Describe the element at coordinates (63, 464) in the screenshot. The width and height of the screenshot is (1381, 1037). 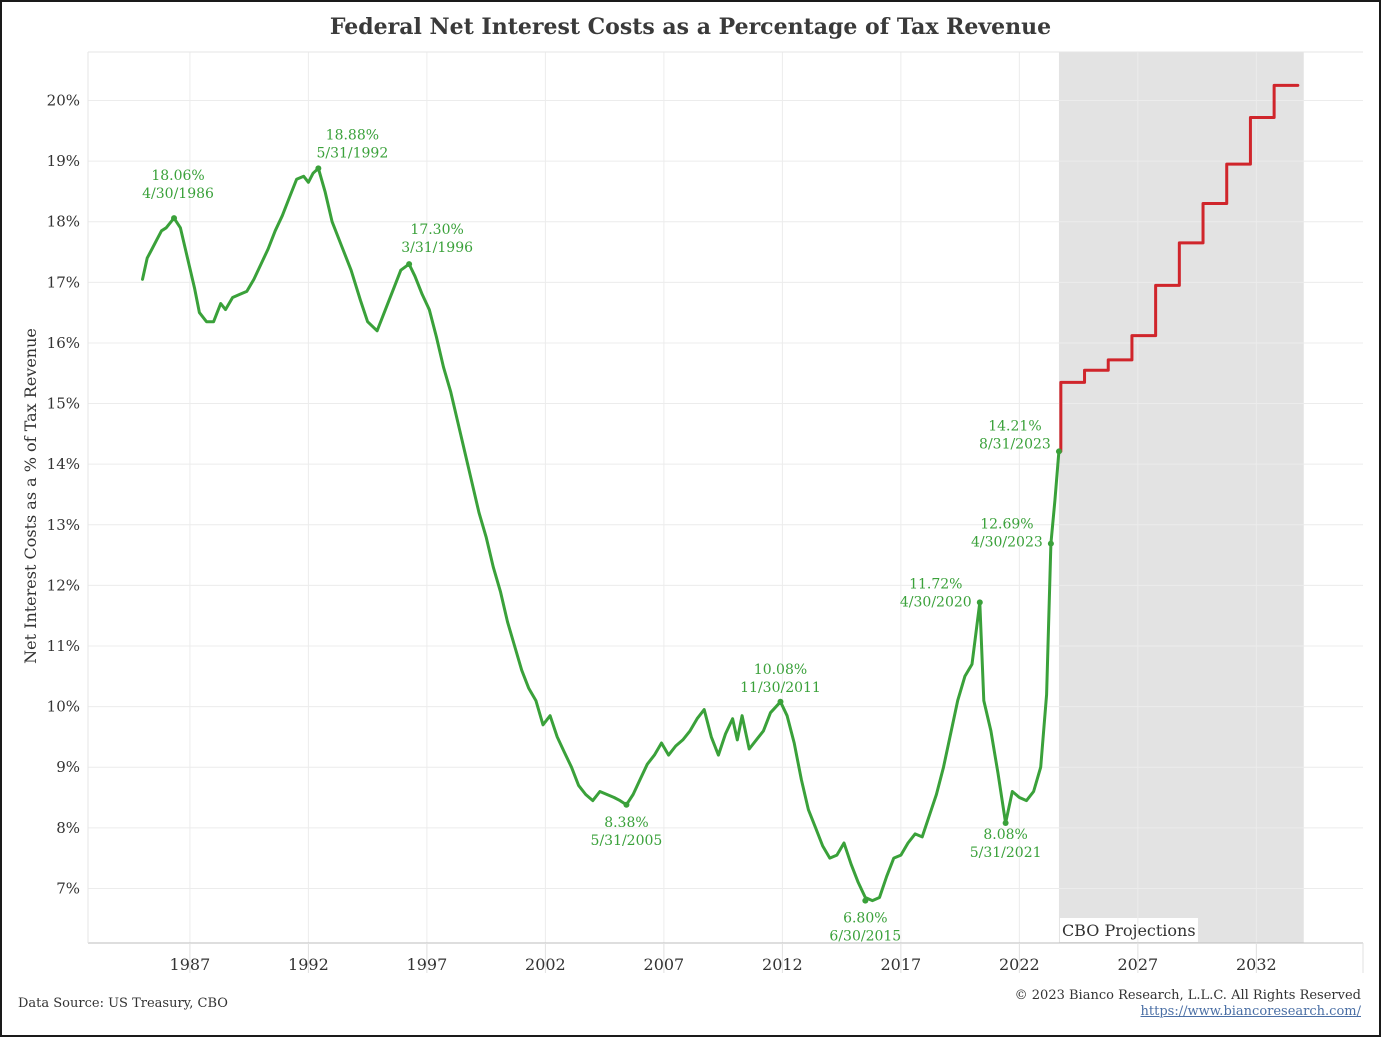
I see `y-tick-label: 14%` at that location.